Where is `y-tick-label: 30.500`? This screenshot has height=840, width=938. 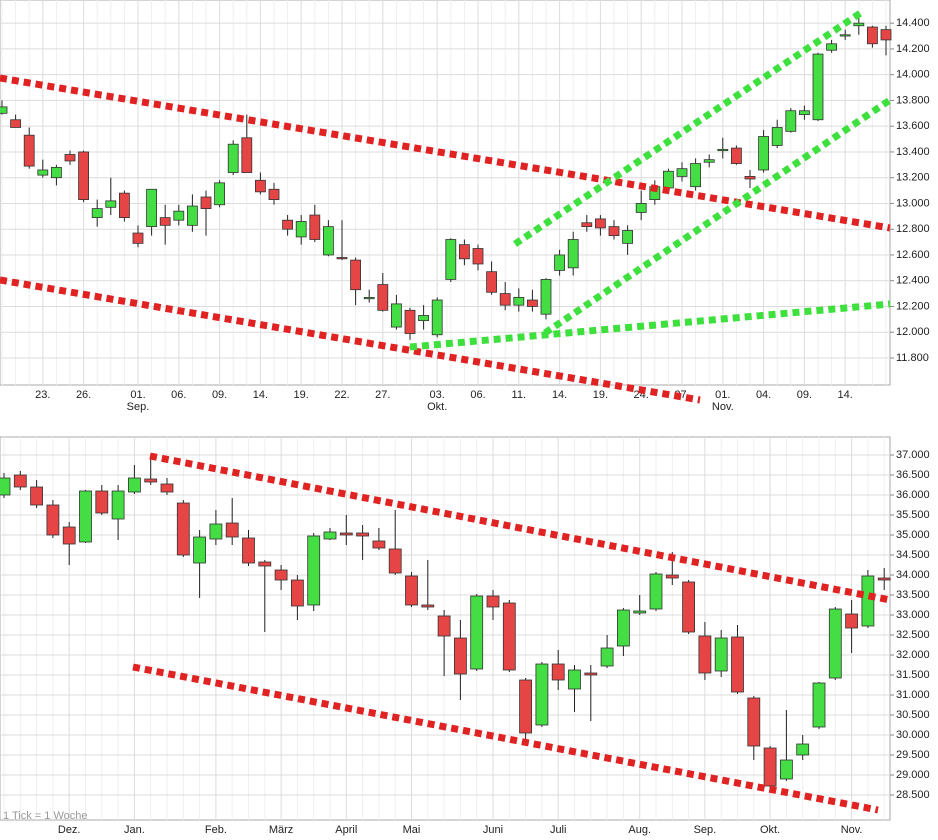
y-tick-label: 30.500 is located at coordinates (913, 715).